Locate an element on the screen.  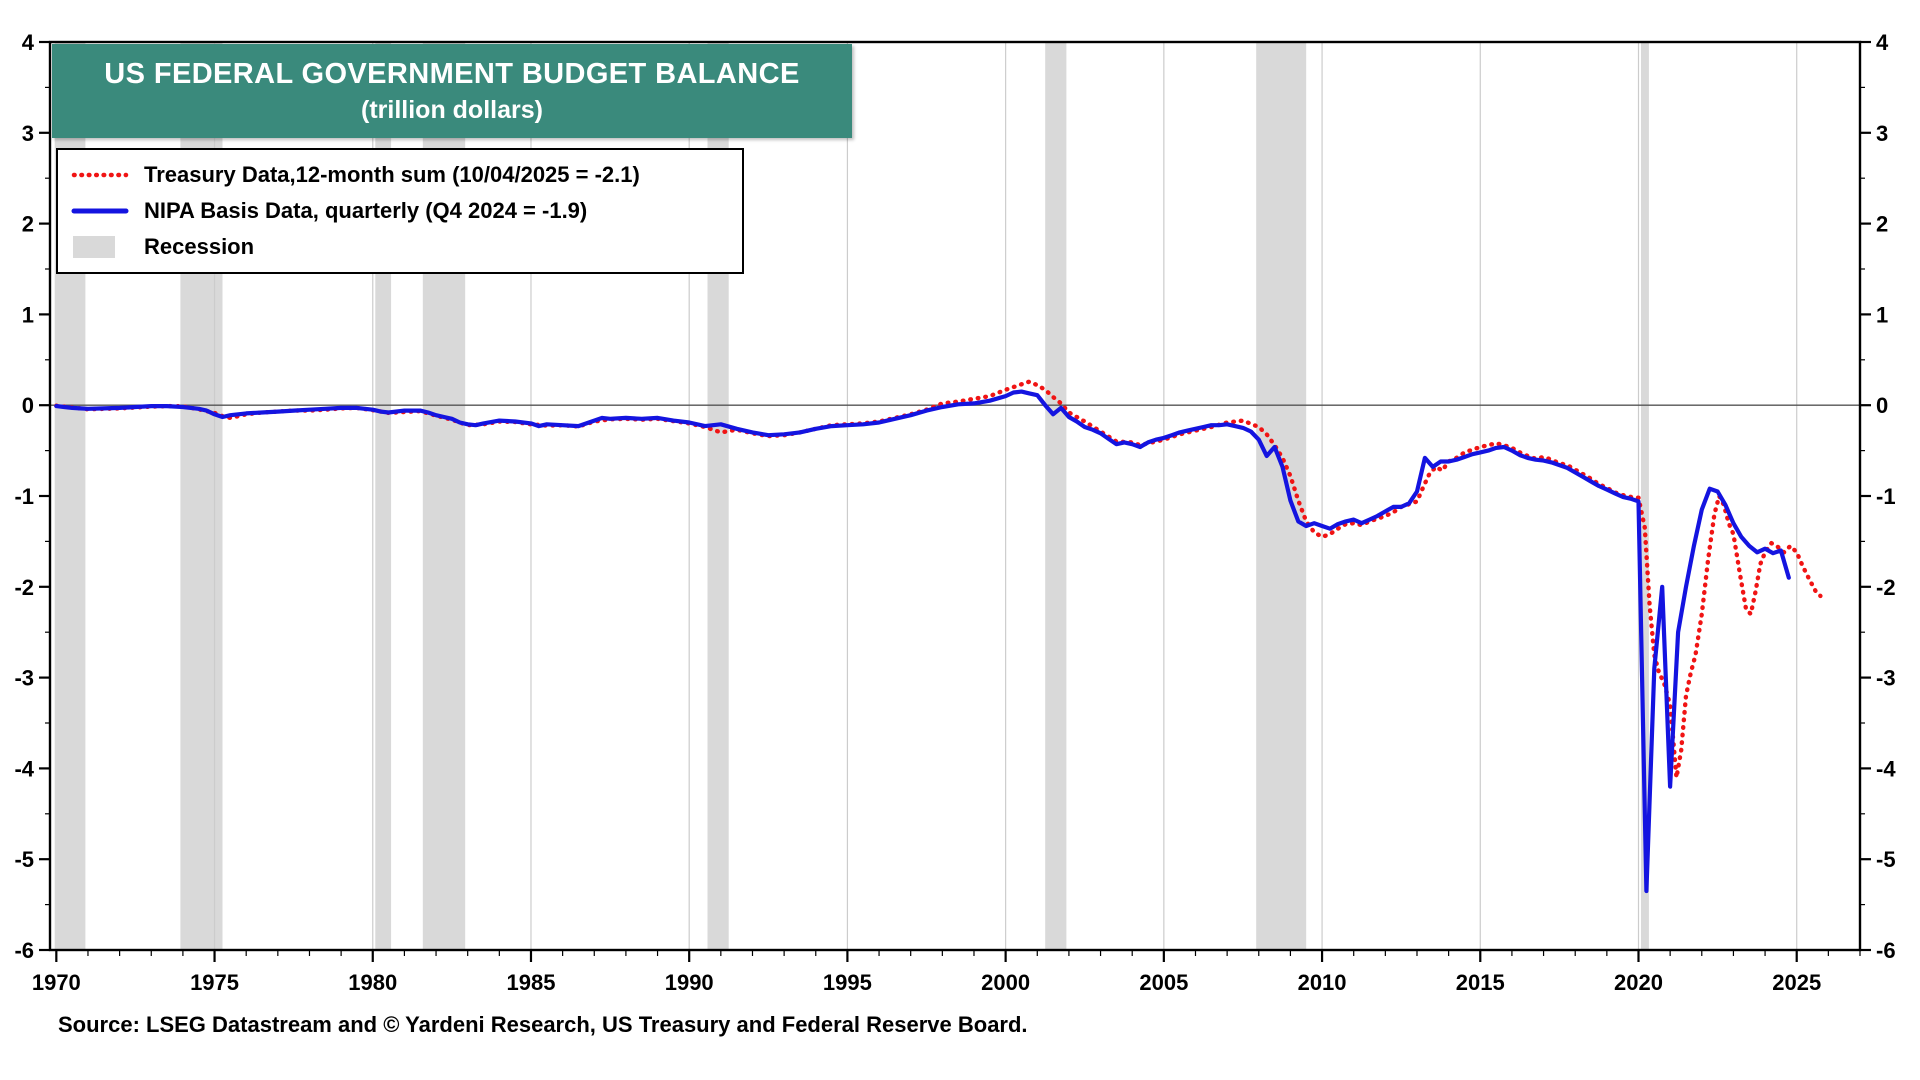
nipa-solid-line-icon is located at coordinates (103, 211).